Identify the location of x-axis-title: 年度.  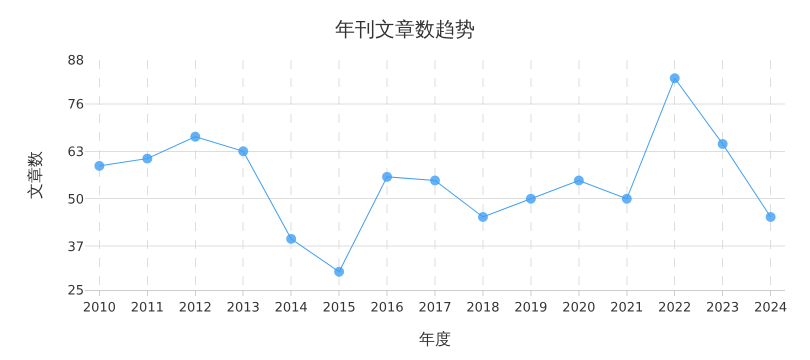
(435, 338).